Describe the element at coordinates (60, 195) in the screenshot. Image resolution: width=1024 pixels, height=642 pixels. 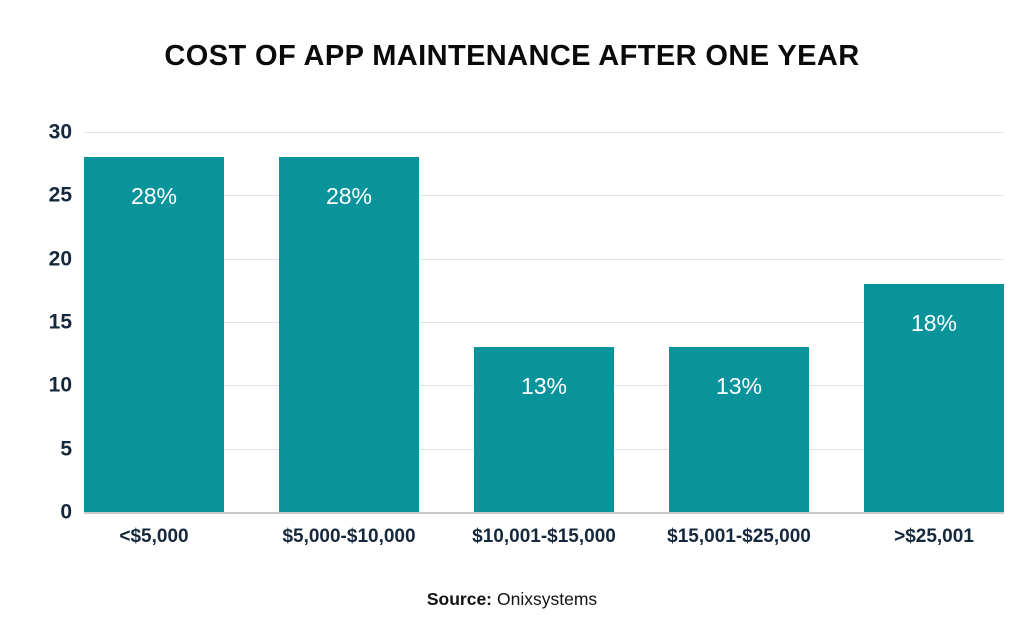
I see `y-tick-label: 25` at that location.